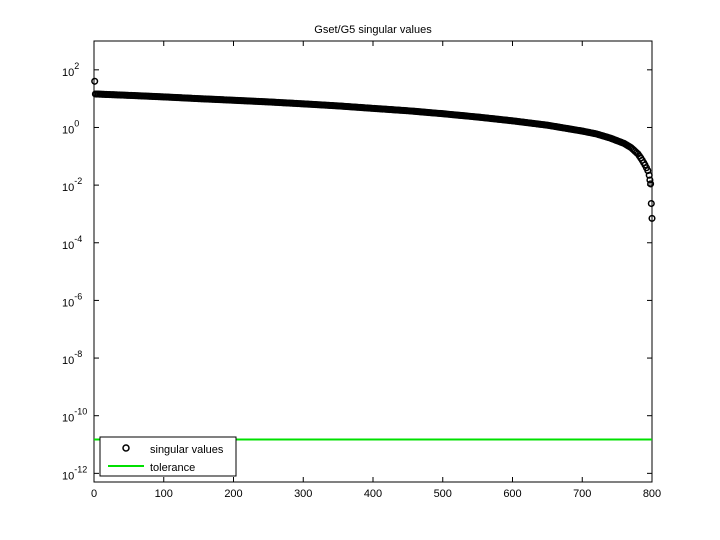 The height and width of the screenshot is (540, 720). I want to click on x-tick-label: 800, so click(652, 494).